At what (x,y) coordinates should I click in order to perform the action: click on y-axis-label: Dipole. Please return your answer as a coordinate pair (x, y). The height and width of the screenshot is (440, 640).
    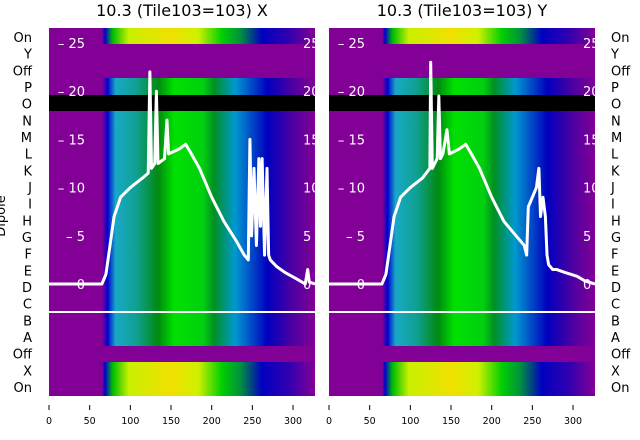
    Looking at the image, I should click on (4, 215).